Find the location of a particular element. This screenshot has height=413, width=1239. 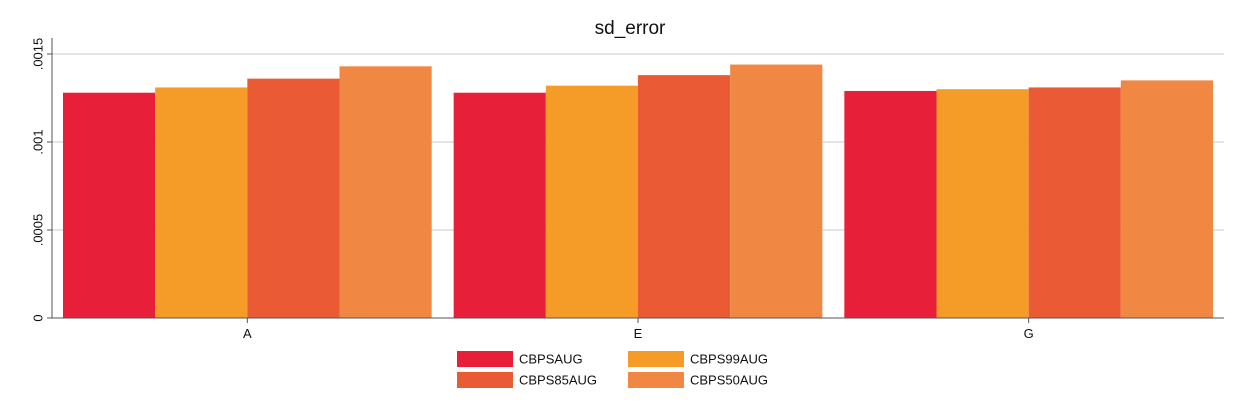

legend-swatch-cbps50aug is located at coordinates (656, 380).